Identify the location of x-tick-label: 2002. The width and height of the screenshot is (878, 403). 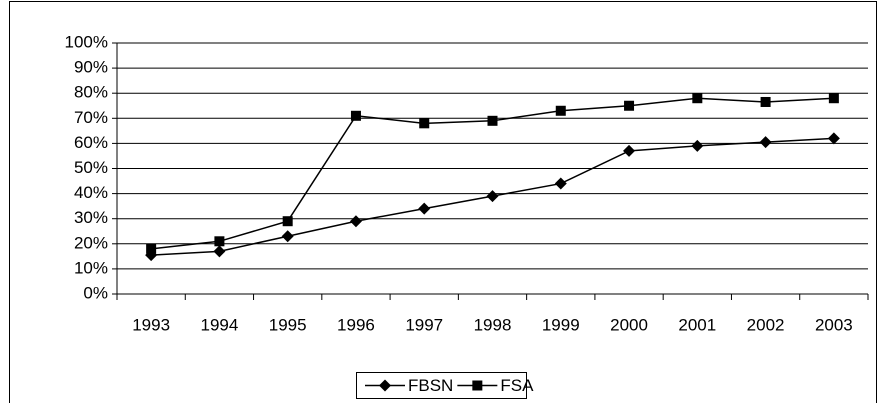
(766, 324).